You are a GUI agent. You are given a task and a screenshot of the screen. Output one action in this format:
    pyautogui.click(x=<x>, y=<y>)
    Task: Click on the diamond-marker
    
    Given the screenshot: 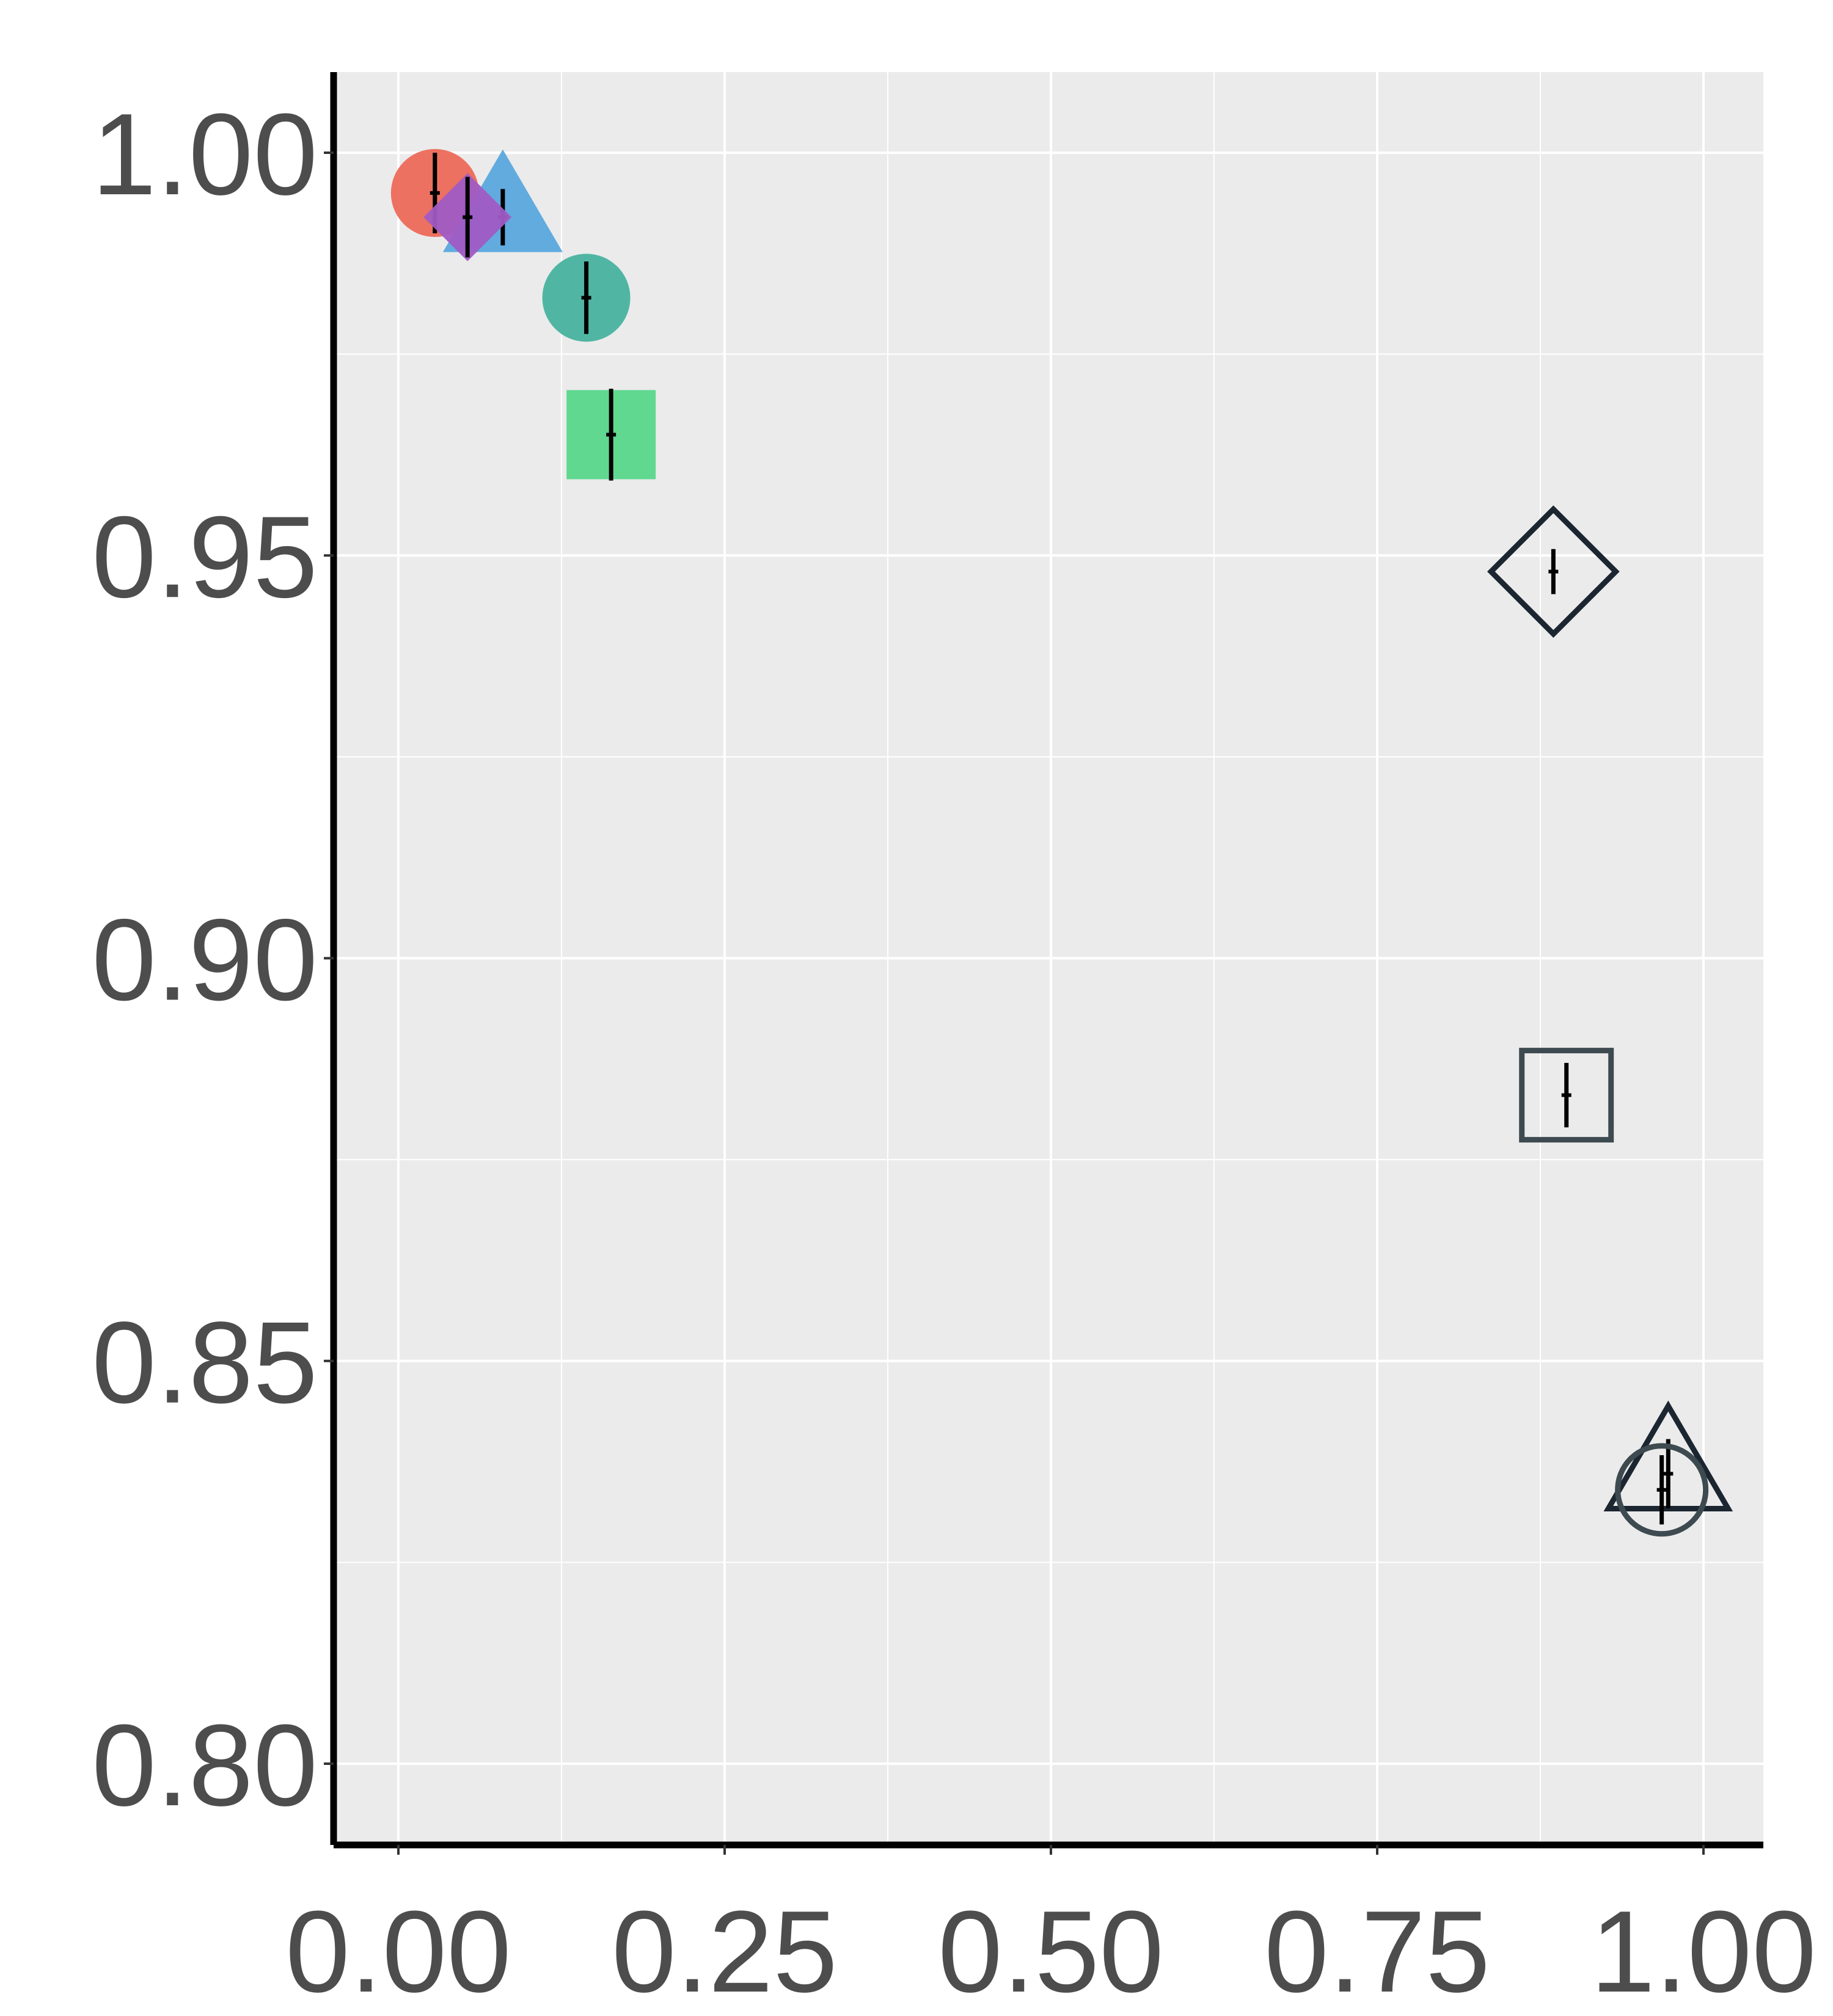 What is the action you would take?
    pyautogui.click(x=1553, y=571)
    